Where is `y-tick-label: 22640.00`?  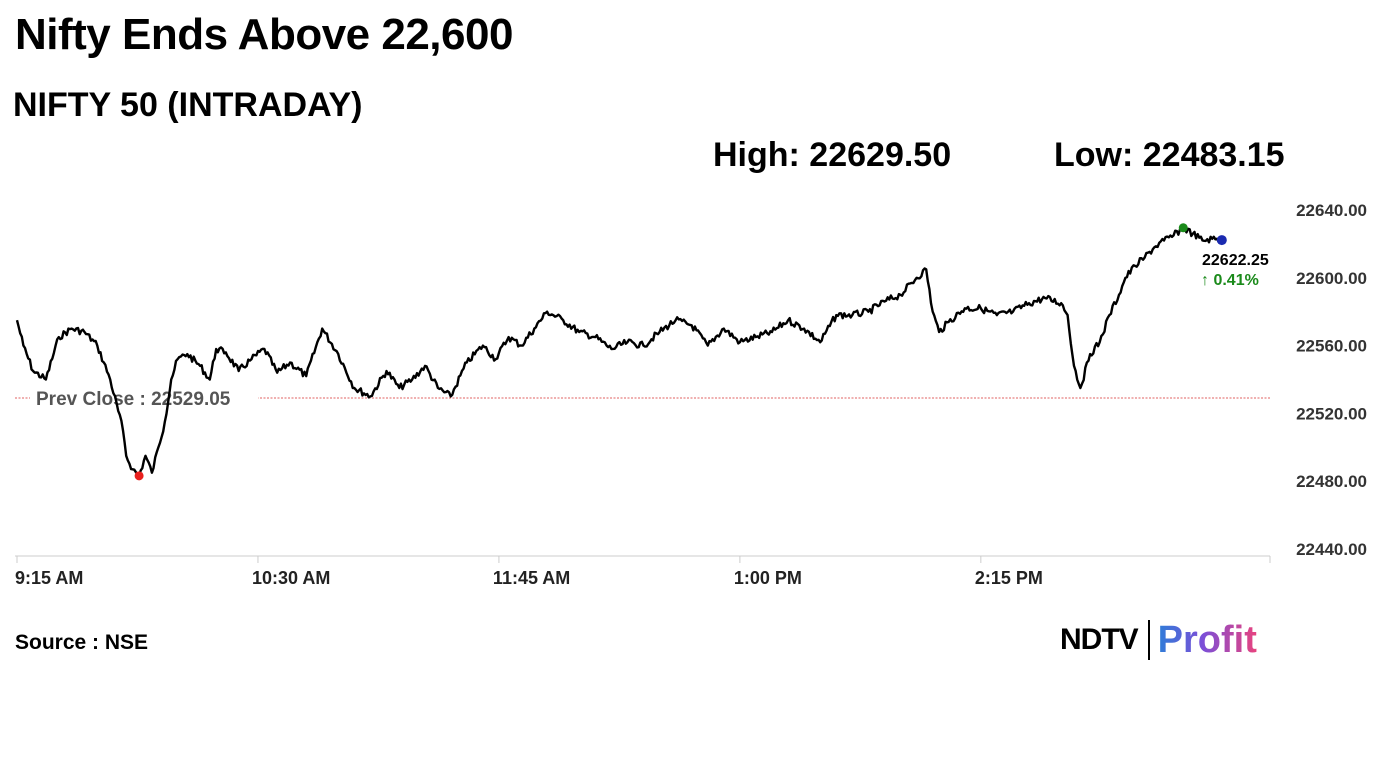
y-tick-label: 22640.00 is located at coordinates (1331, 210).